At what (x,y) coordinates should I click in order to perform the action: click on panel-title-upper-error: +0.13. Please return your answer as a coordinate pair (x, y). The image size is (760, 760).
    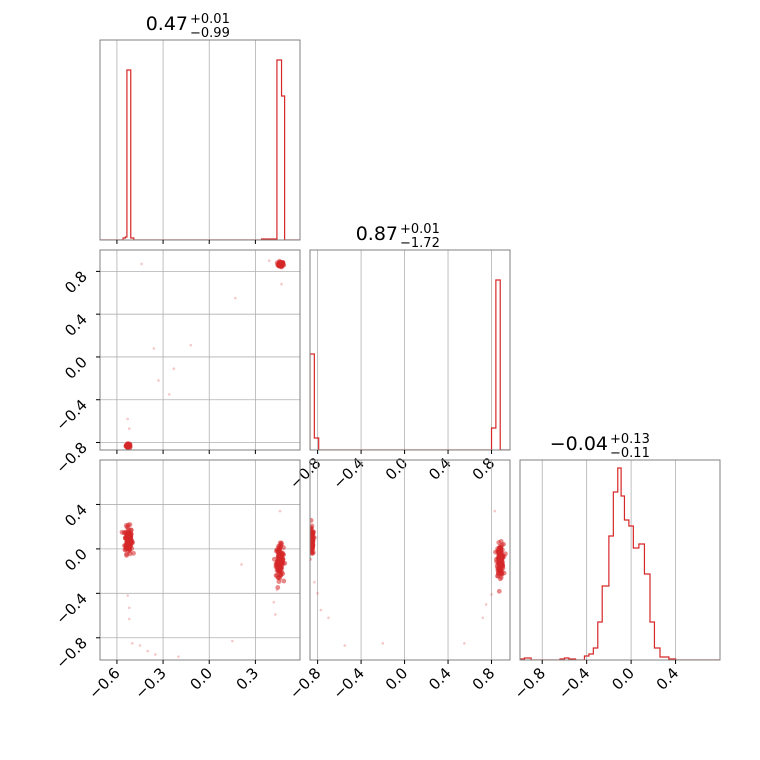
    Looking at the image, I should click on (630, 439).